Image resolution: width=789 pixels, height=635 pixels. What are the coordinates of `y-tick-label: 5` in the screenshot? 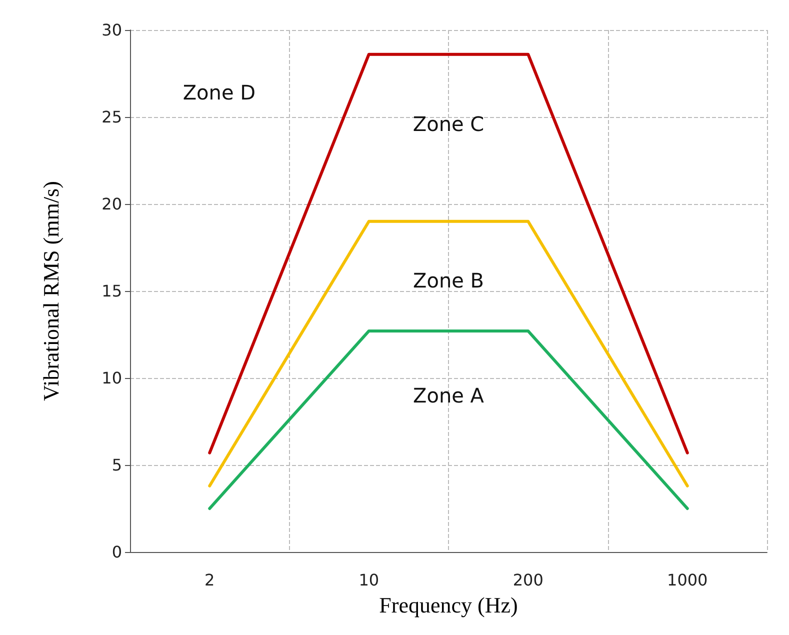 It's located at (117, 465).